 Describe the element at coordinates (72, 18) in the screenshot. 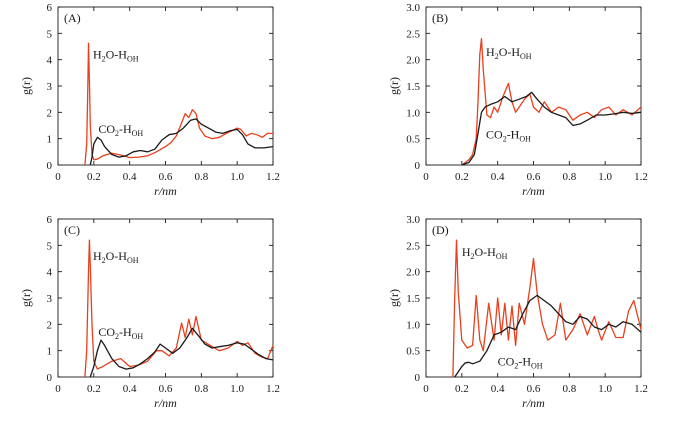

I see `panel-label: (A)` at that location.